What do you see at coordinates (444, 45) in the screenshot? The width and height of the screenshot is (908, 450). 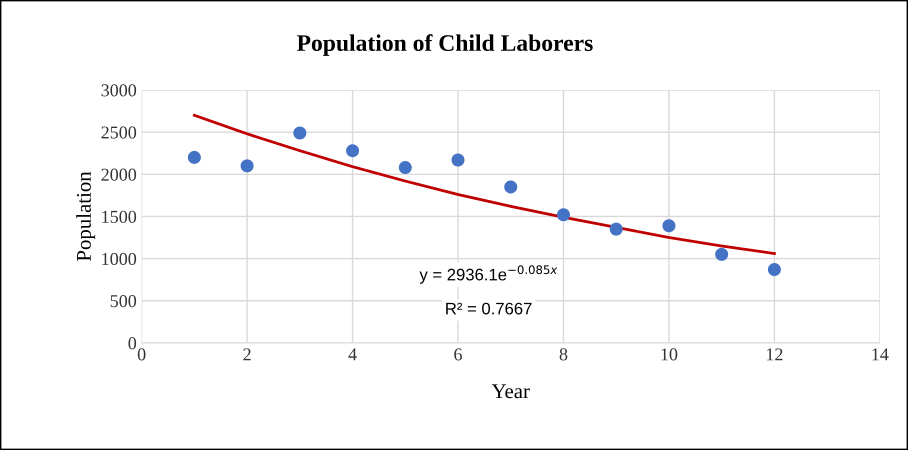 I see `chart-title: Population of Child Laborers` at bounding box center [444, 45].